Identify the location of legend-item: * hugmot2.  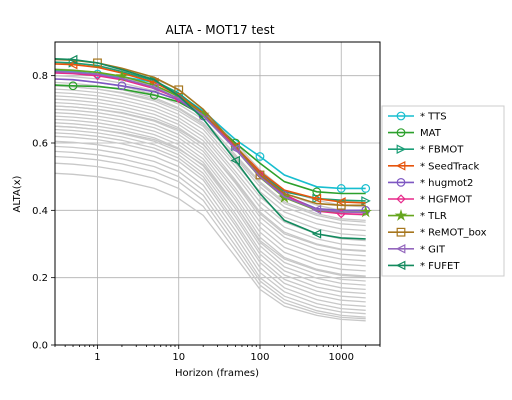
(430, 183).